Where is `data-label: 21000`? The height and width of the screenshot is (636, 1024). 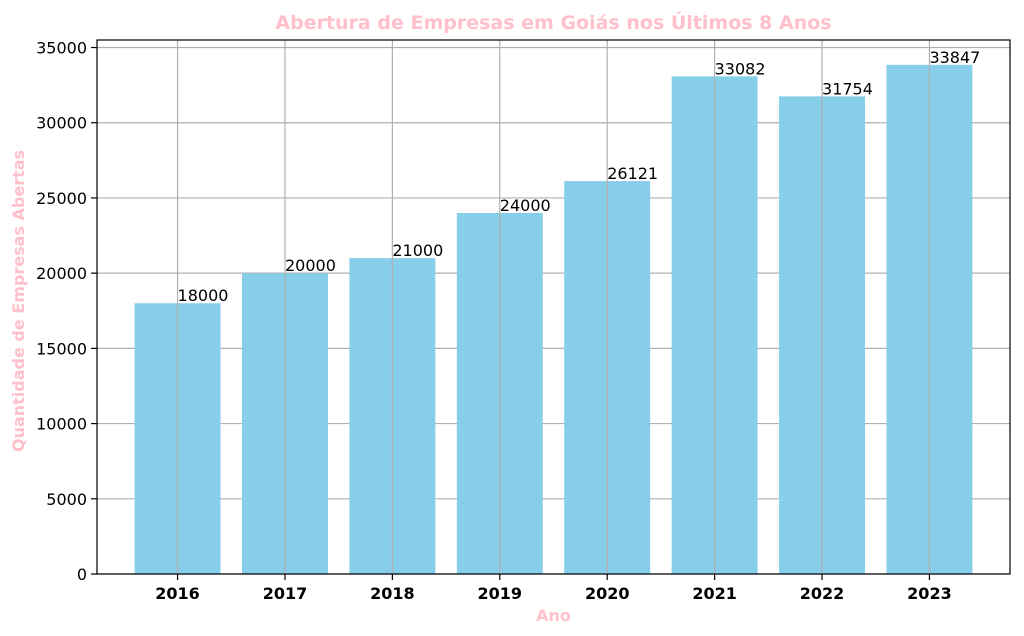 data-label: 21000 is located at coordinates (417, 250).